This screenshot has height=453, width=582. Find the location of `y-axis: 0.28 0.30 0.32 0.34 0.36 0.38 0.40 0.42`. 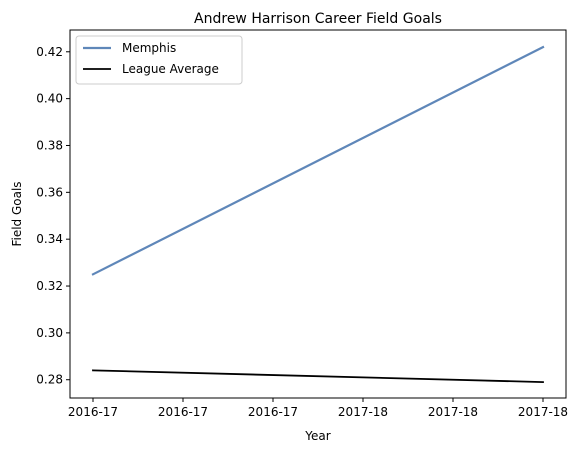

y-axis: 0.28 0.30 0.32 0.34 0.36 0.38 0.40 0.42 is located at coordinates (53, 216).